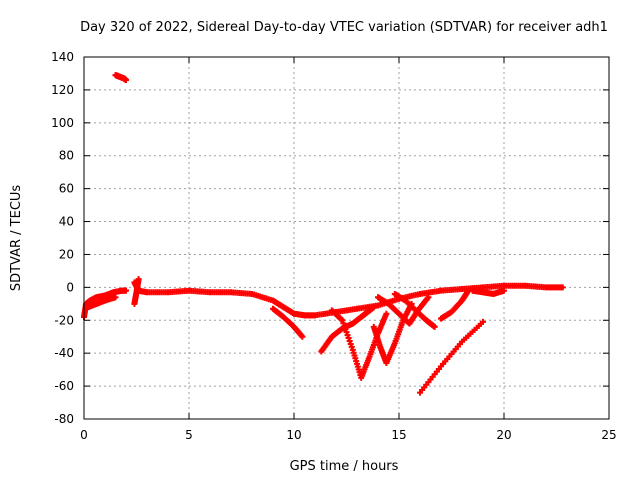 The width and height of the screenshot is (640, 480). What do you see at coordinates (64, 353) in the screenshot?
I see `y-tick-label: -40` at bounding box center [64, 353].